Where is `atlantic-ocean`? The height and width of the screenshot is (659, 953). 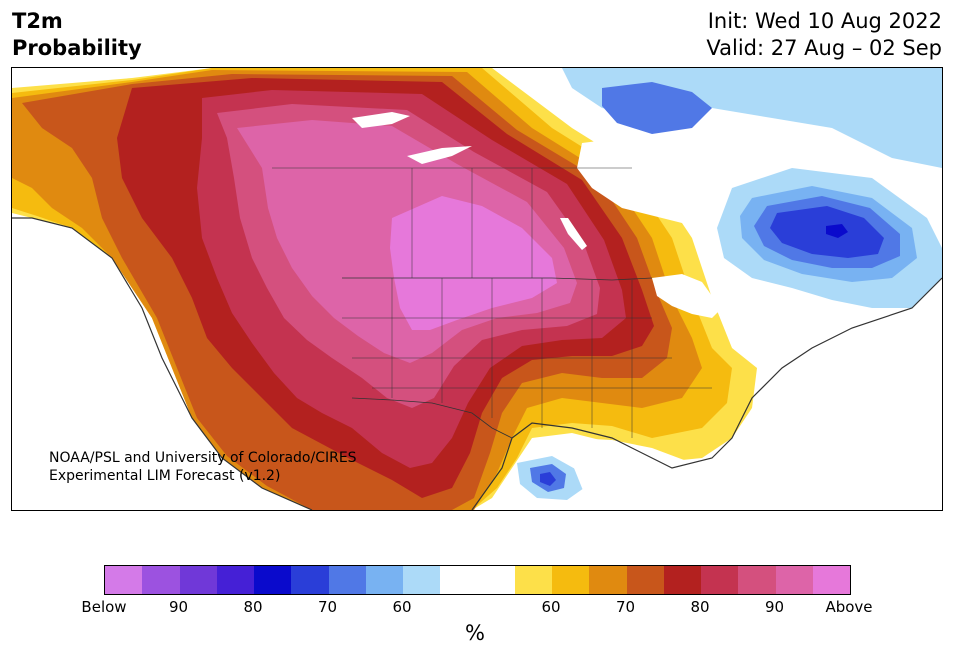 atlantic-ocean is located at coordinates (827, 409).